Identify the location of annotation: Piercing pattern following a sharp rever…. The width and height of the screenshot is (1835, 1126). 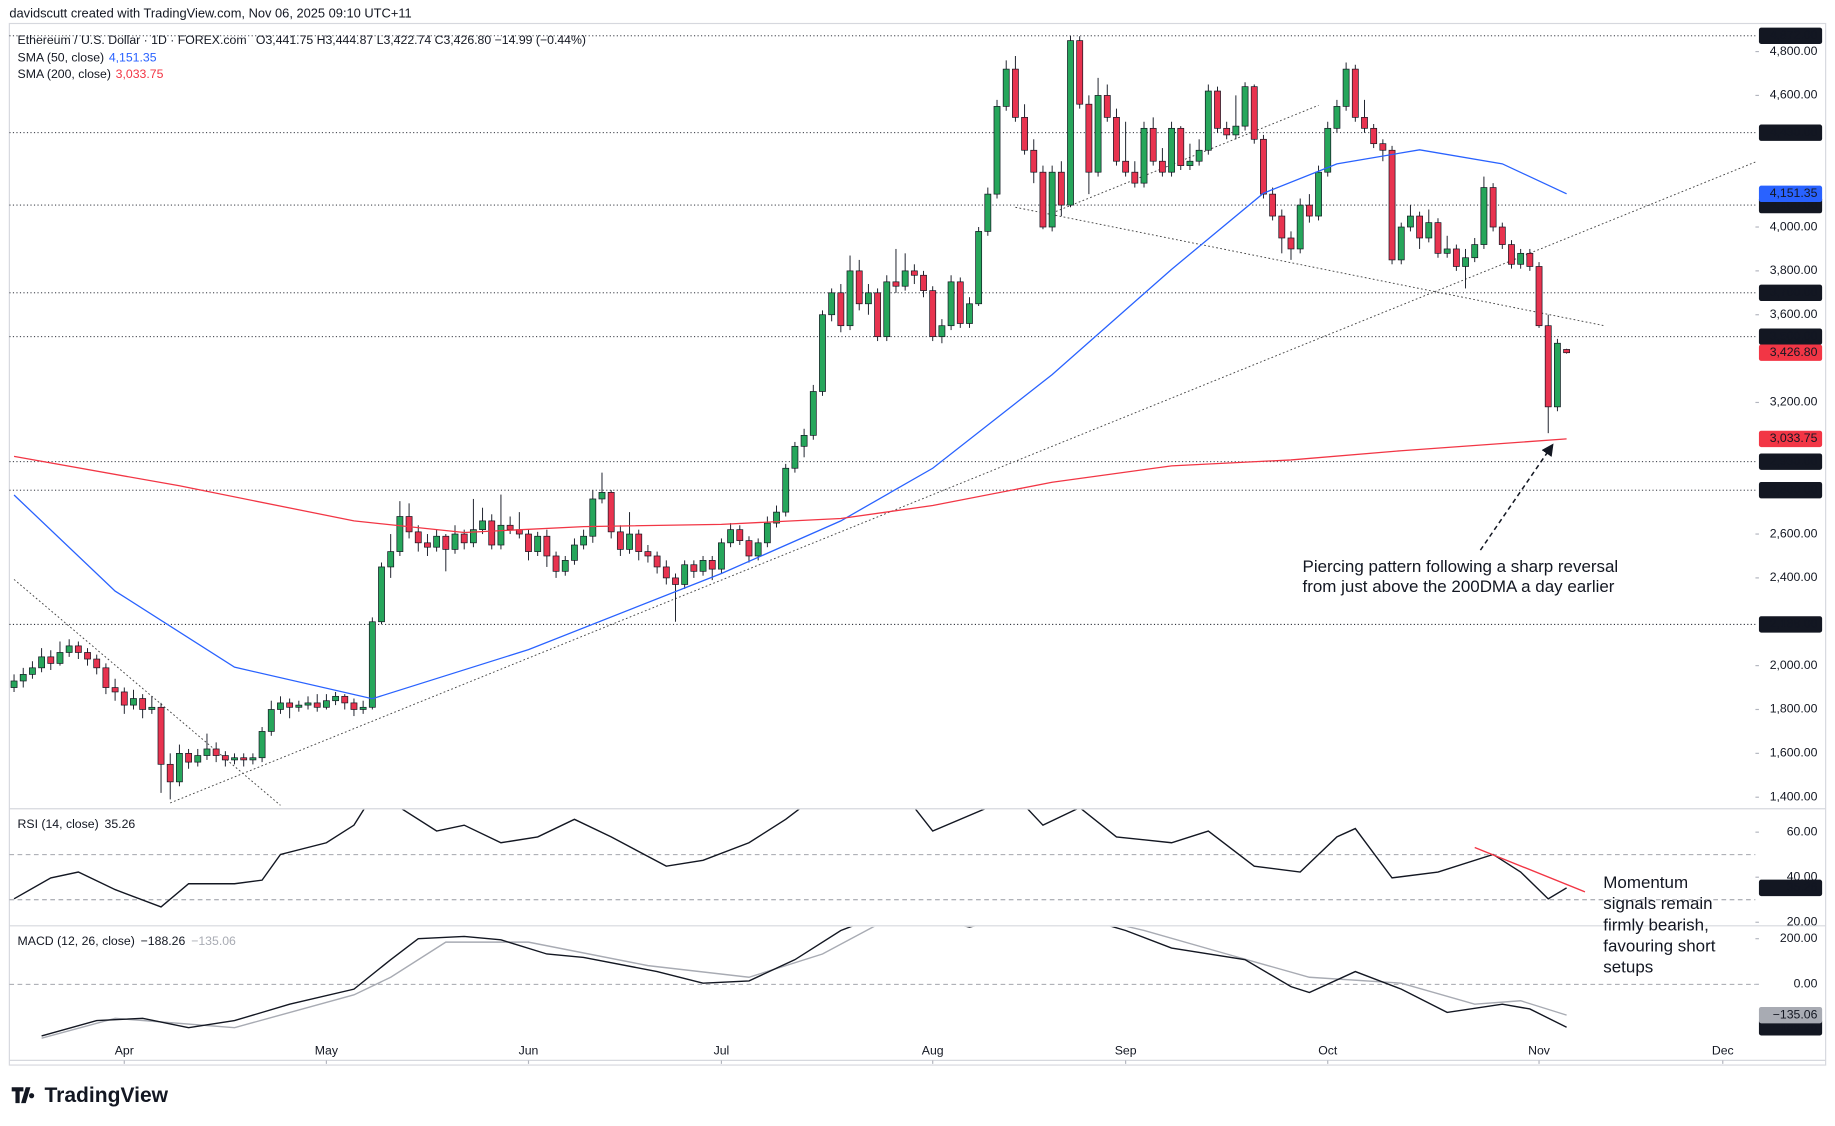
(1461, 566).